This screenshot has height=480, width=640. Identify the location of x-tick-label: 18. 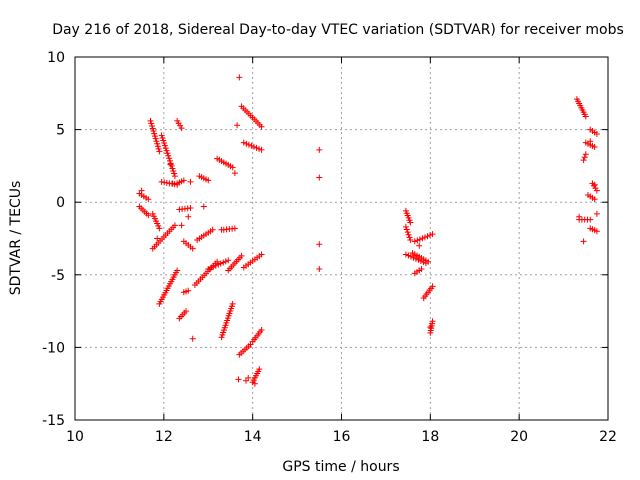
(430, 437).